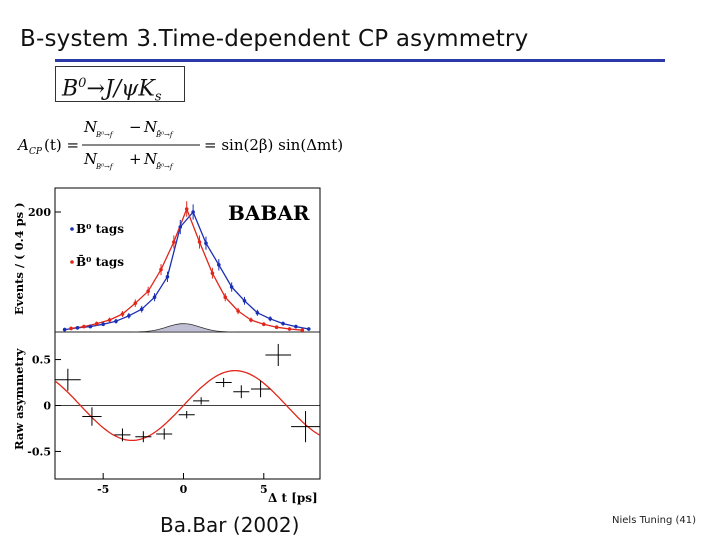  What do you see at coordinates (100, 261) in the screenshot?
I see `legend-b0bar-tags: B̄⁰ tags` at bounding box center [100, 261].